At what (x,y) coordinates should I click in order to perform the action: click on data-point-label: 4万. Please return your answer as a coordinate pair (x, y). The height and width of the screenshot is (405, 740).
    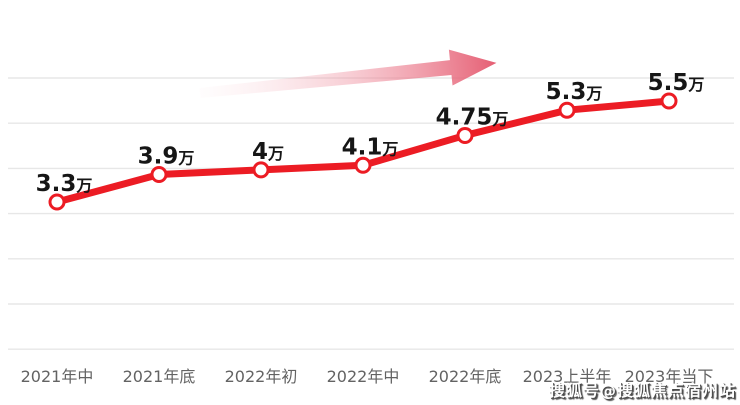
    Looking at the image, I should click on (268, 152).